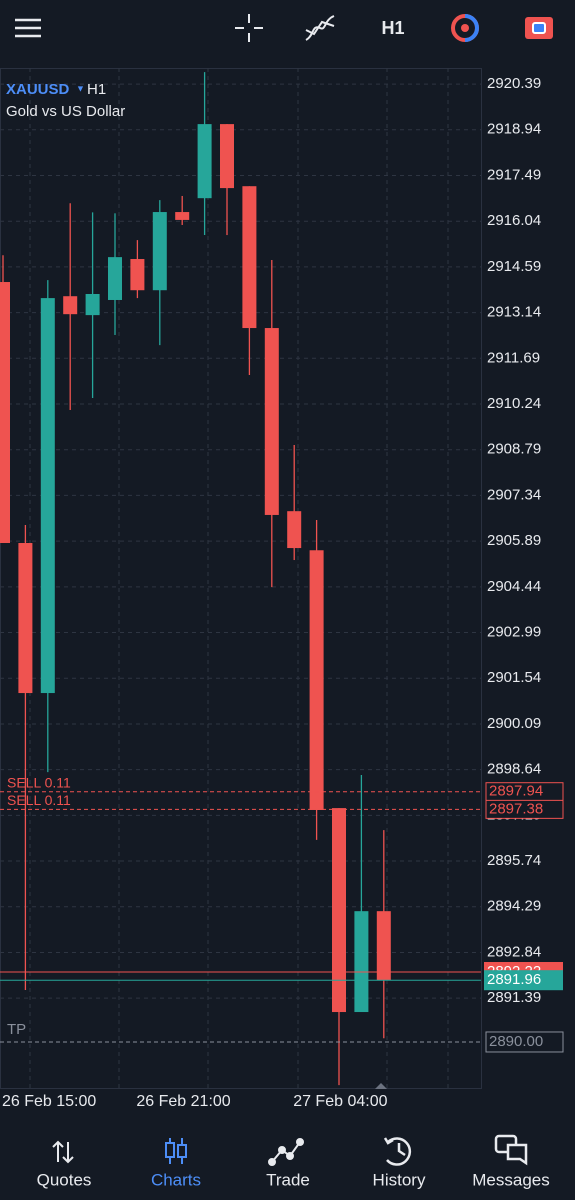 This screenshot has height=1200, width=575. I want to click on crosshair-button, so click(249, 28).